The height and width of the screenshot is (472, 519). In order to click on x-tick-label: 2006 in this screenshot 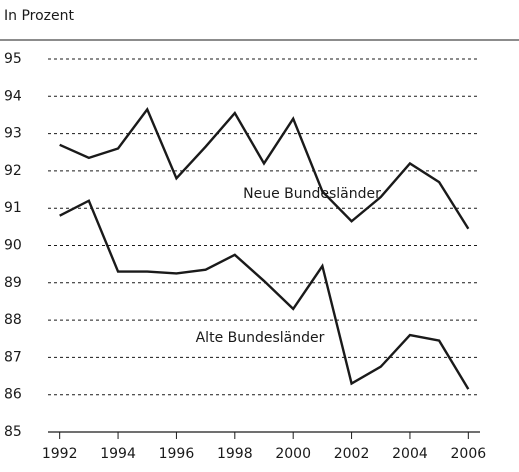, I will do `click(469, 454)`.